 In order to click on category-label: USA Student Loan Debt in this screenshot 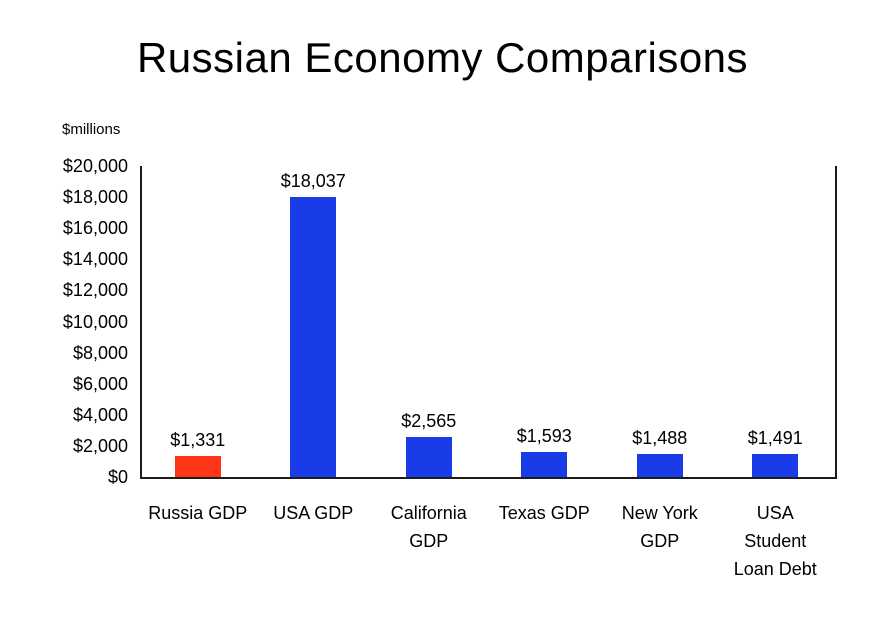, I will do `click(776, 541)`.